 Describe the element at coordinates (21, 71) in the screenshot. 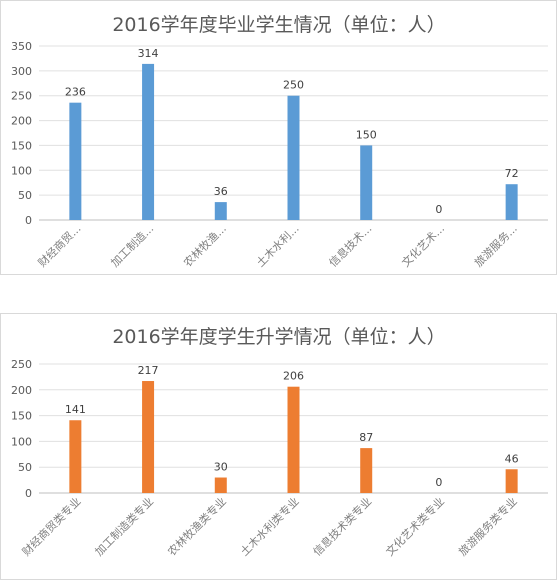

I see `y-tick-label: 300` at that location.